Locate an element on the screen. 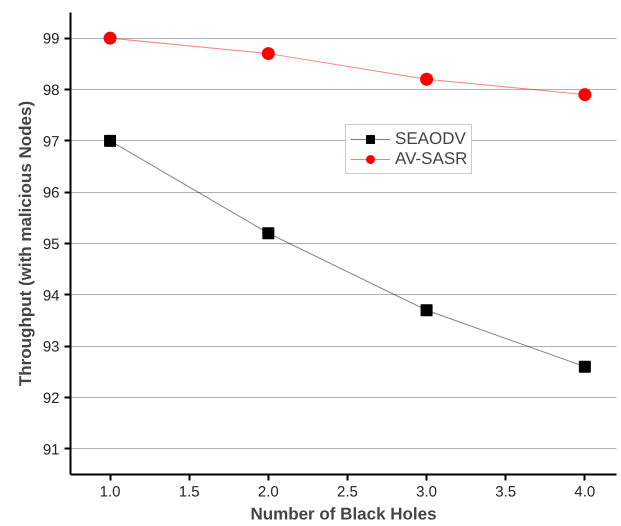 This screenshot has height=526, width=621. y-tick-label: 95 is located at coordinates (51, 244).